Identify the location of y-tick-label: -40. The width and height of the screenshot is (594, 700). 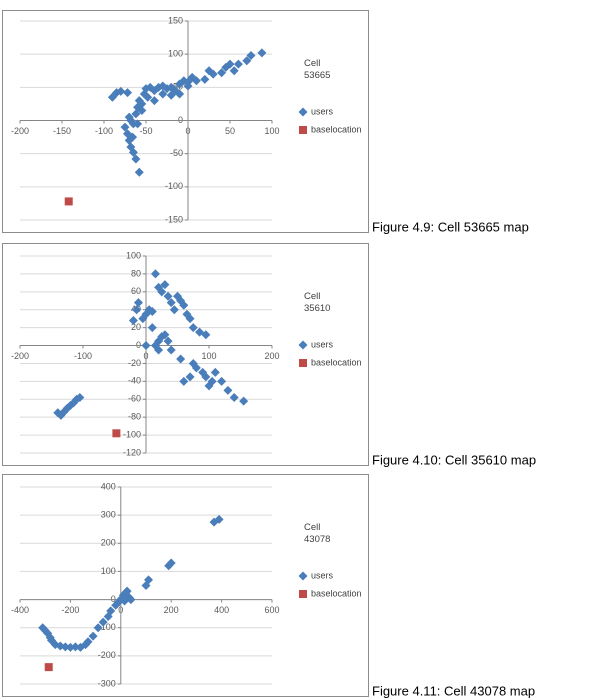
(134, 381).